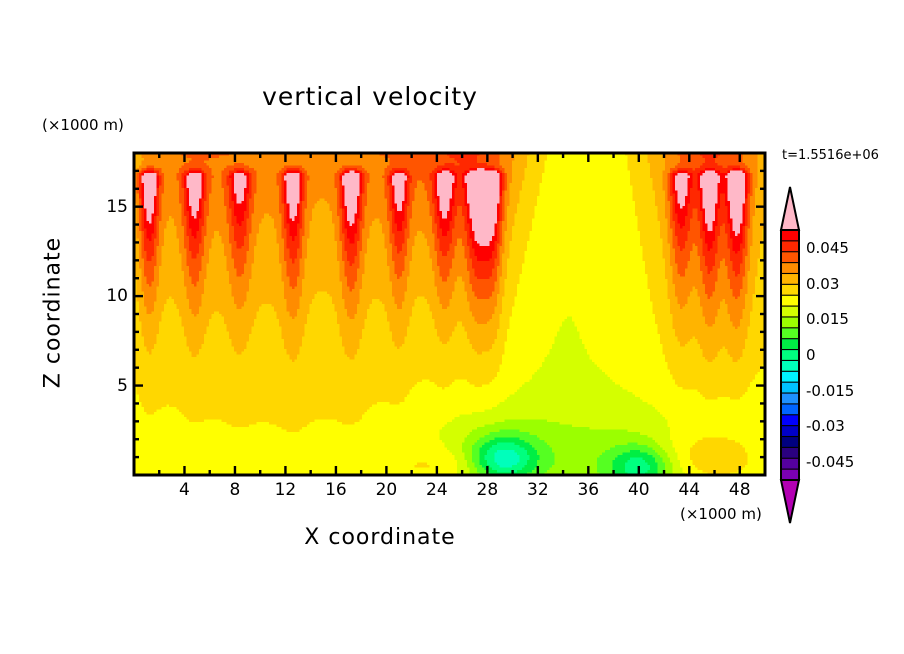 Image resolution: width=904 pixels, height=654 pixels. Describe the element at coordinates (235, 490) in the screenshot. I see `x-tick-label: 8` at that location.